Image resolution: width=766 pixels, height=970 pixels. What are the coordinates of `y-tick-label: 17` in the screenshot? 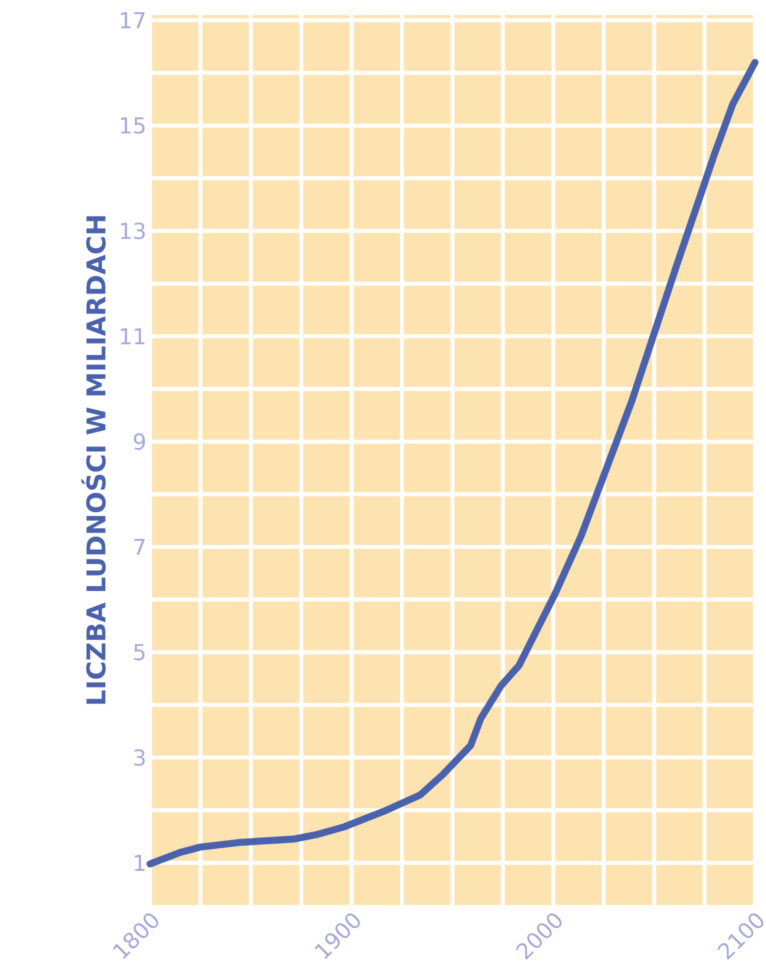 It's located at (132, 20).